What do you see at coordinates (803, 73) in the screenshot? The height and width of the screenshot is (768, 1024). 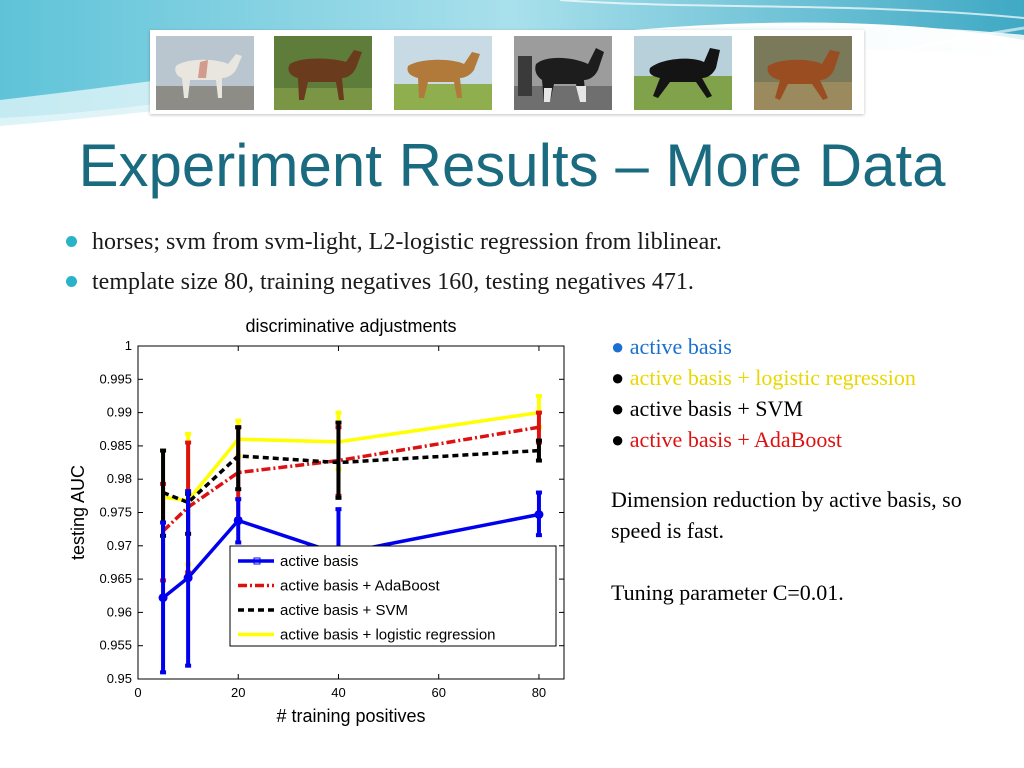 I see `horse-chestnut-trotting-image` at bounding box center [803, 73].